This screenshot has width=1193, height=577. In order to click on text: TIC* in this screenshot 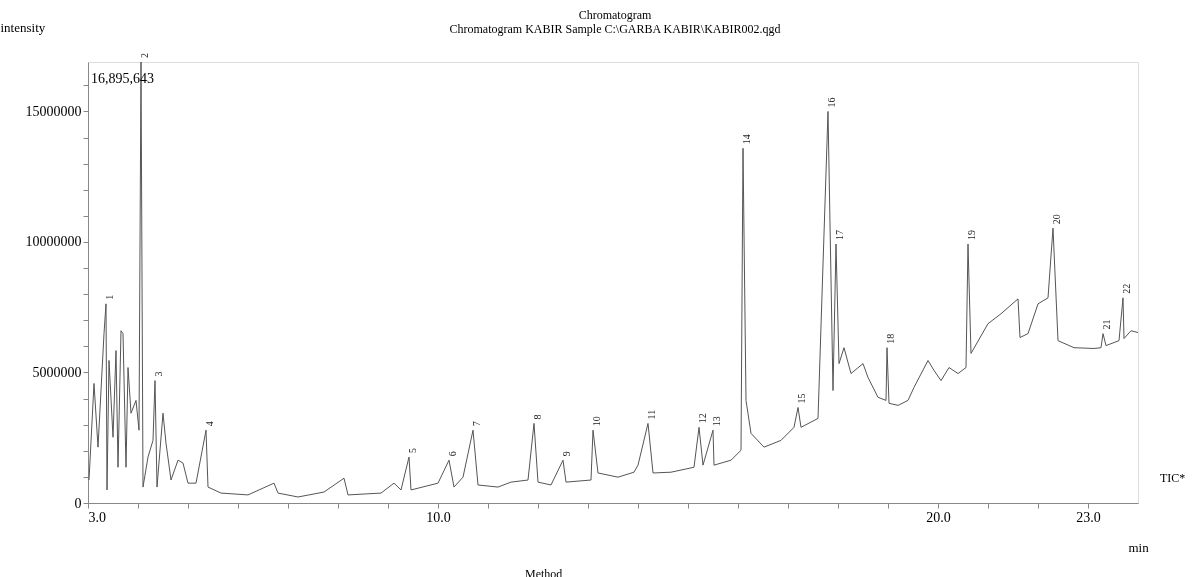, I will do `click(1173, 478)`.